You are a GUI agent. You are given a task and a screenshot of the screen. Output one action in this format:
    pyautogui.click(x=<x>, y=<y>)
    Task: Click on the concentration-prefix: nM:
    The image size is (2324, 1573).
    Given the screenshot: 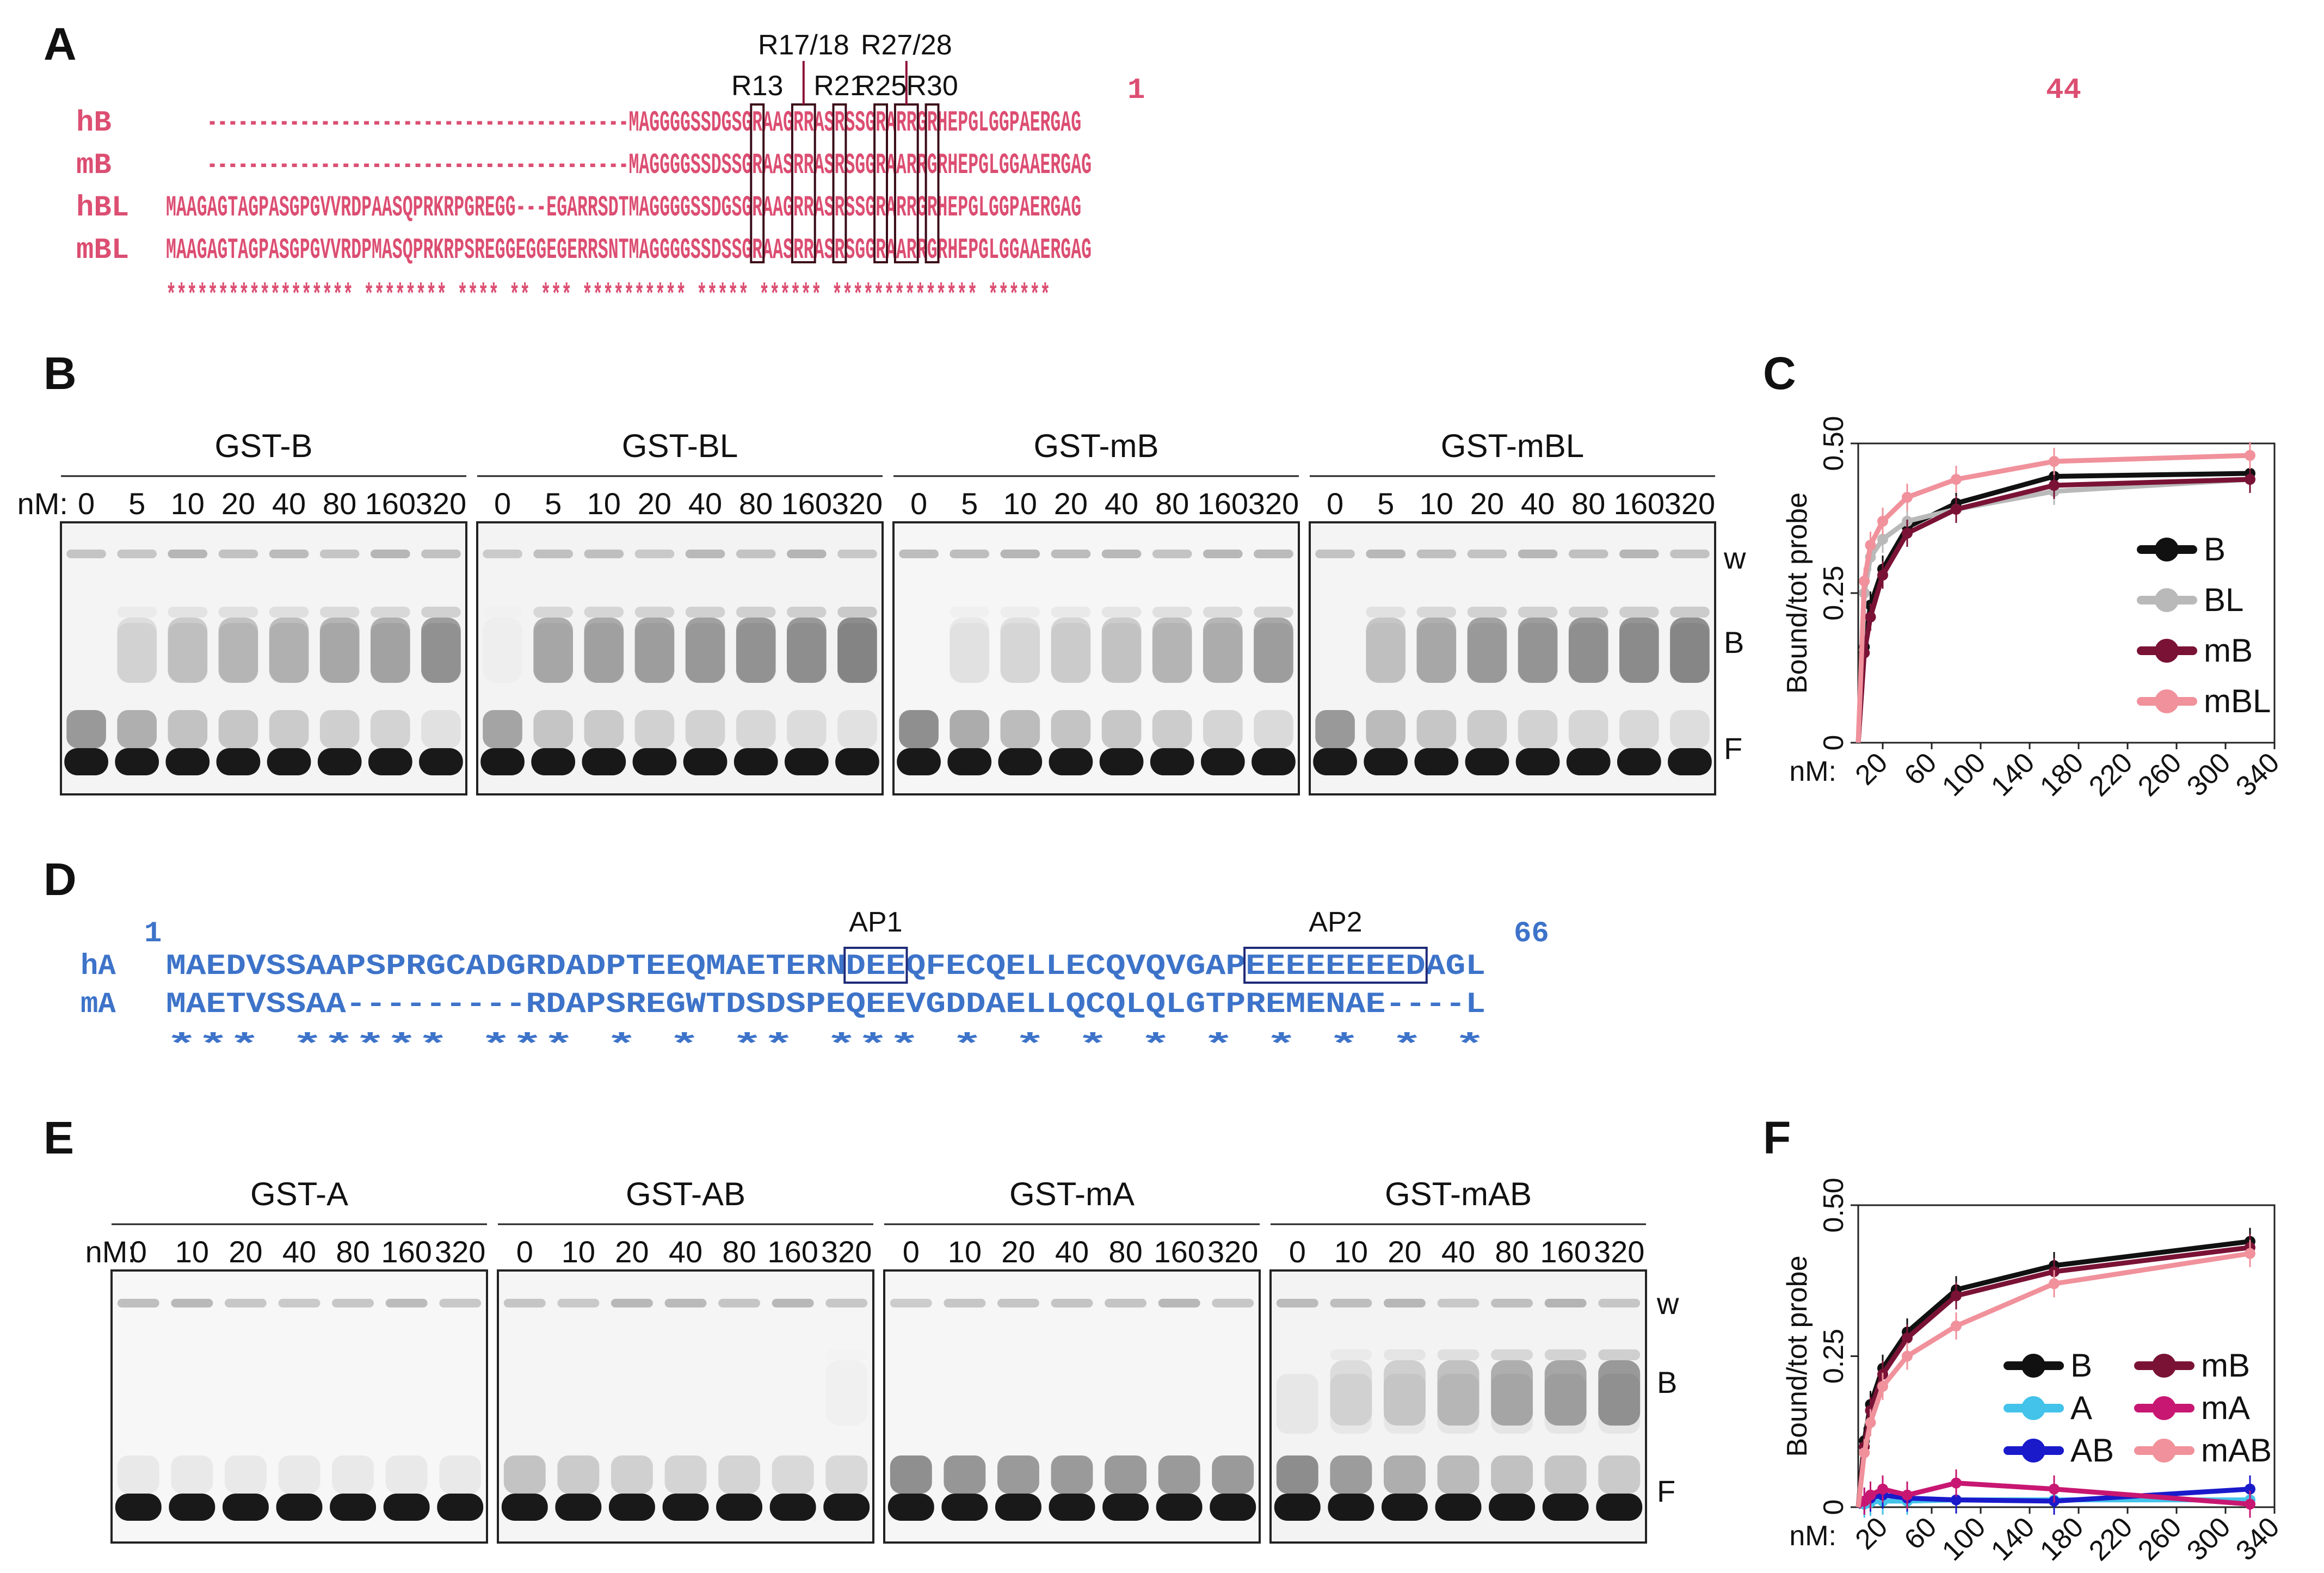 What is the action you would take?
    pyautogui.click(x=43, y=504)
    